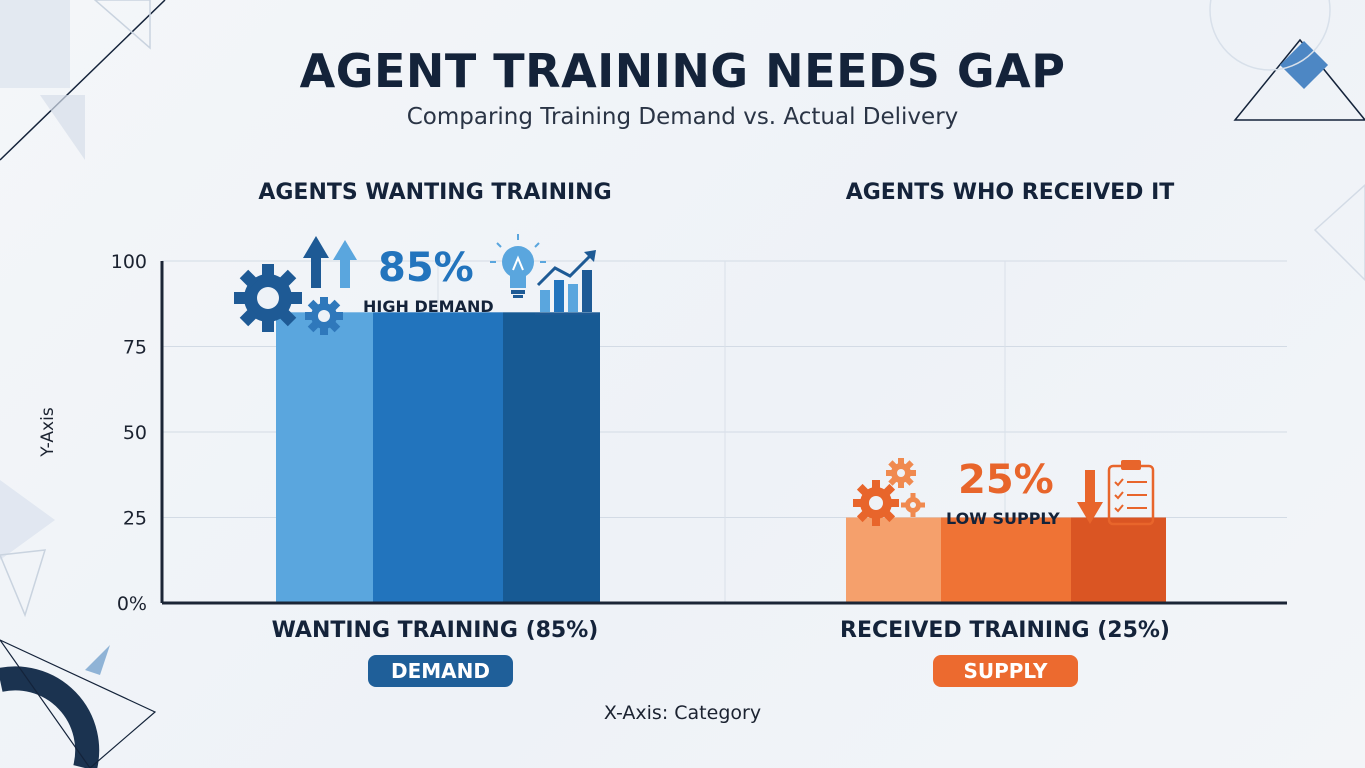 This screenshot has height=768, width=1365. I want to click on category-label-supply: RECEIVED TRAINING (25%), so click(1005, 630).